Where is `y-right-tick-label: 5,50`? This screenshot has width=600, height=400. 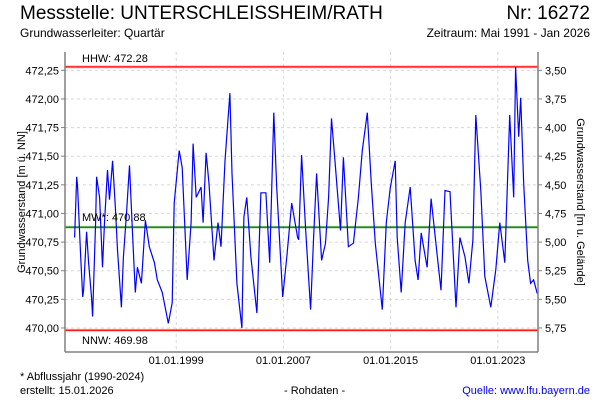 y-right-tick-label: 5,50 is located at coordinates (555, 300).